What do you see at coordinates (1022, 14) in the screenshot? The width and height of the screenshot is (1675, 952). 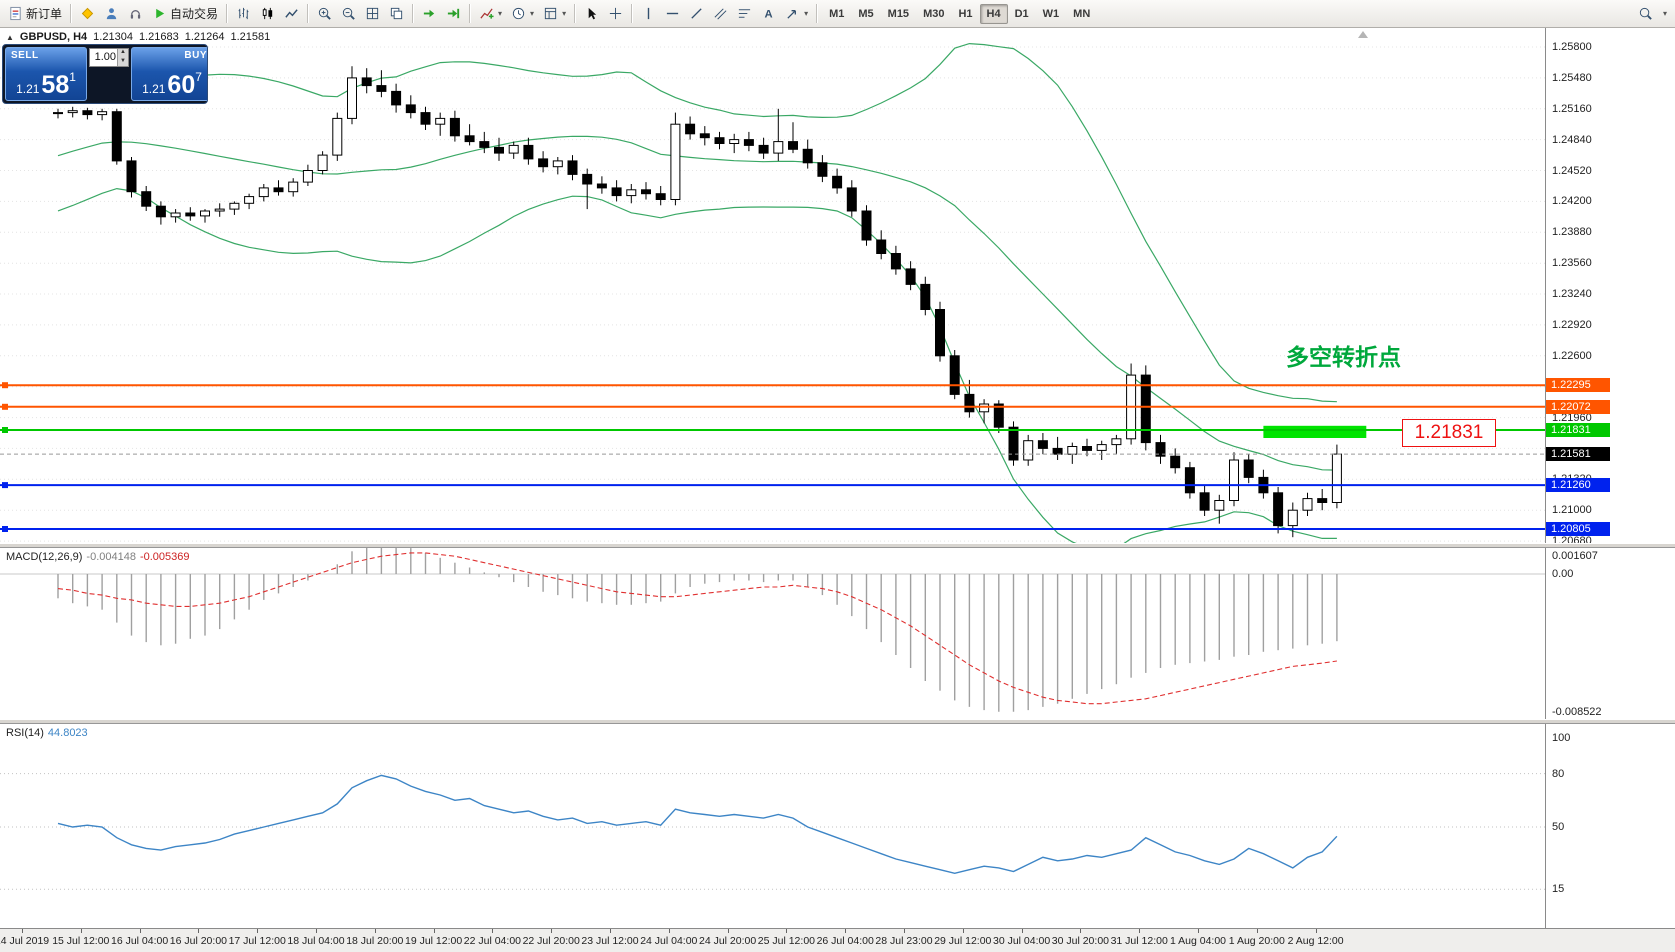 I see `timeframe-button-d1: D1` at bounding box center [1022, 14].